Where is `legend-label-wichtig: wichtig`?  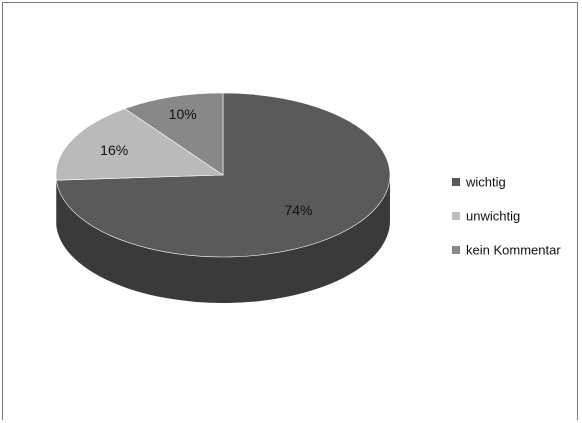
legend-label-wichtig: wichtig is located at coordinates (485, 182).